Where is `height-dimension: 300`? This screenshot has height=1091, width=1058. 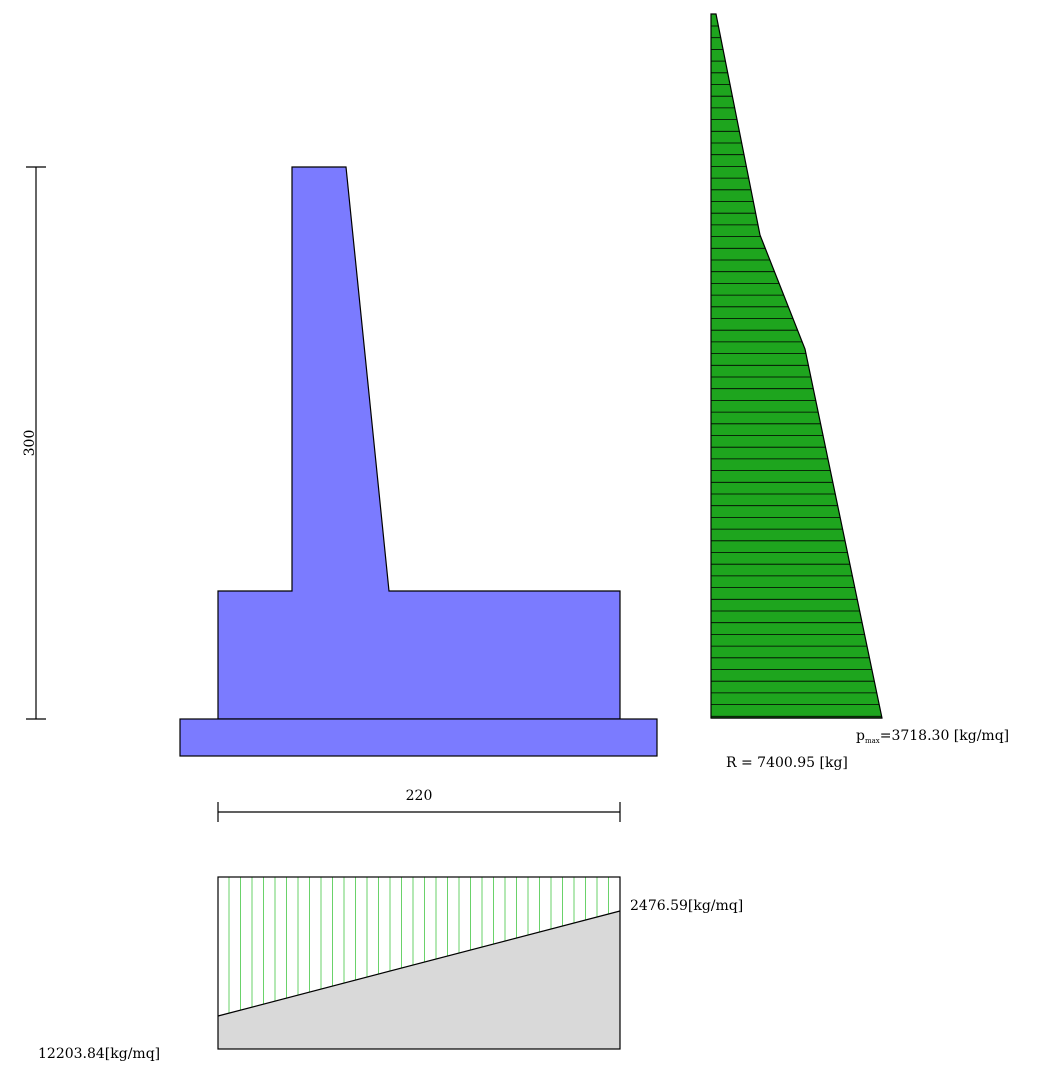 height-dimension: 300 is located at coordinates (34, 443).